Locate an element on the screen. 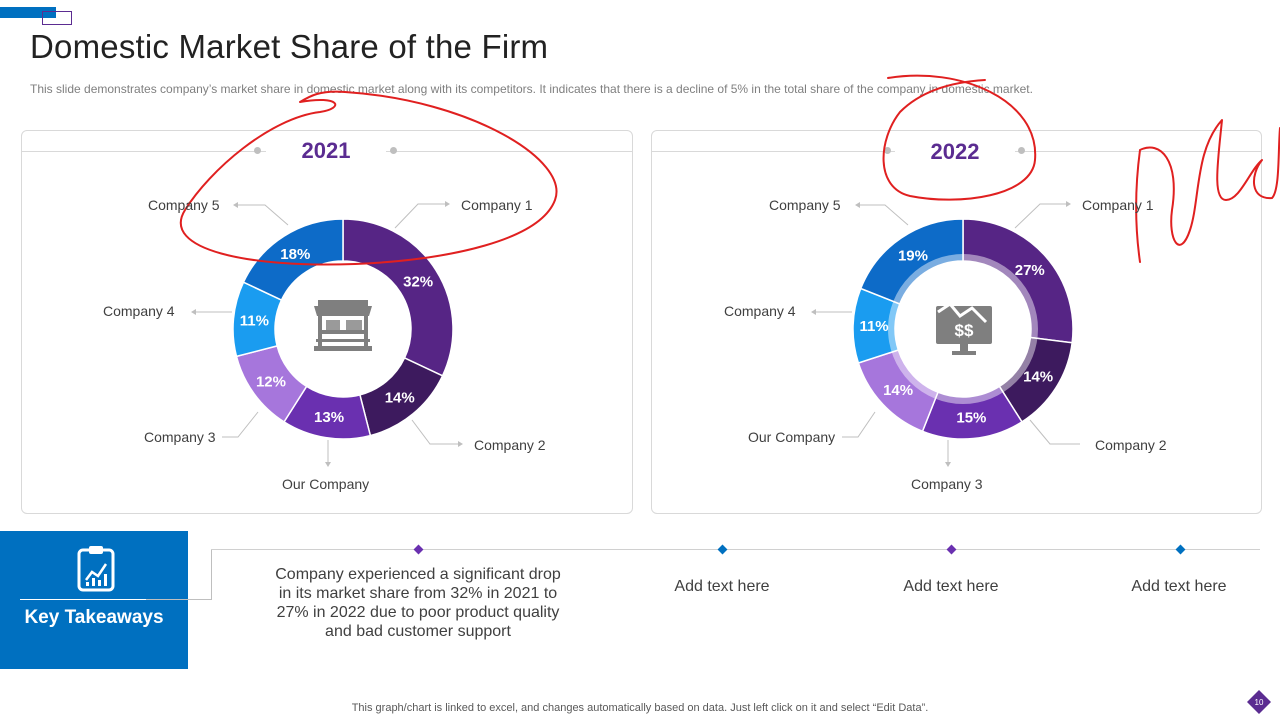 The width and height of the screenshot is (1280, 720). data-label: 15% is located at coordinates (971, 418).